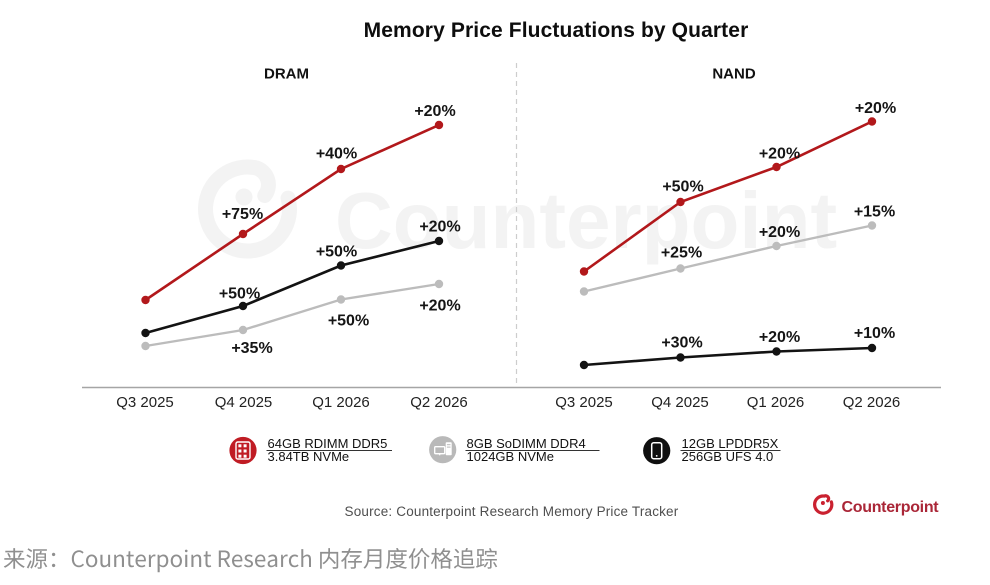 The height and width of the screenshot is (585, 990). Describe the element at coordinates (286, 74) in the screenshot. I see `svg-text: DRAM` at that location.